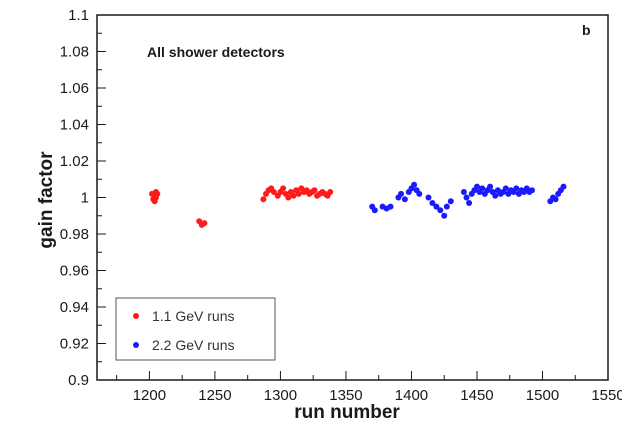 The image size is (622, 427). Describe the element at coordinates (74, 161) in the screenshot. I see `y-tick-label: 1.02` at that location.